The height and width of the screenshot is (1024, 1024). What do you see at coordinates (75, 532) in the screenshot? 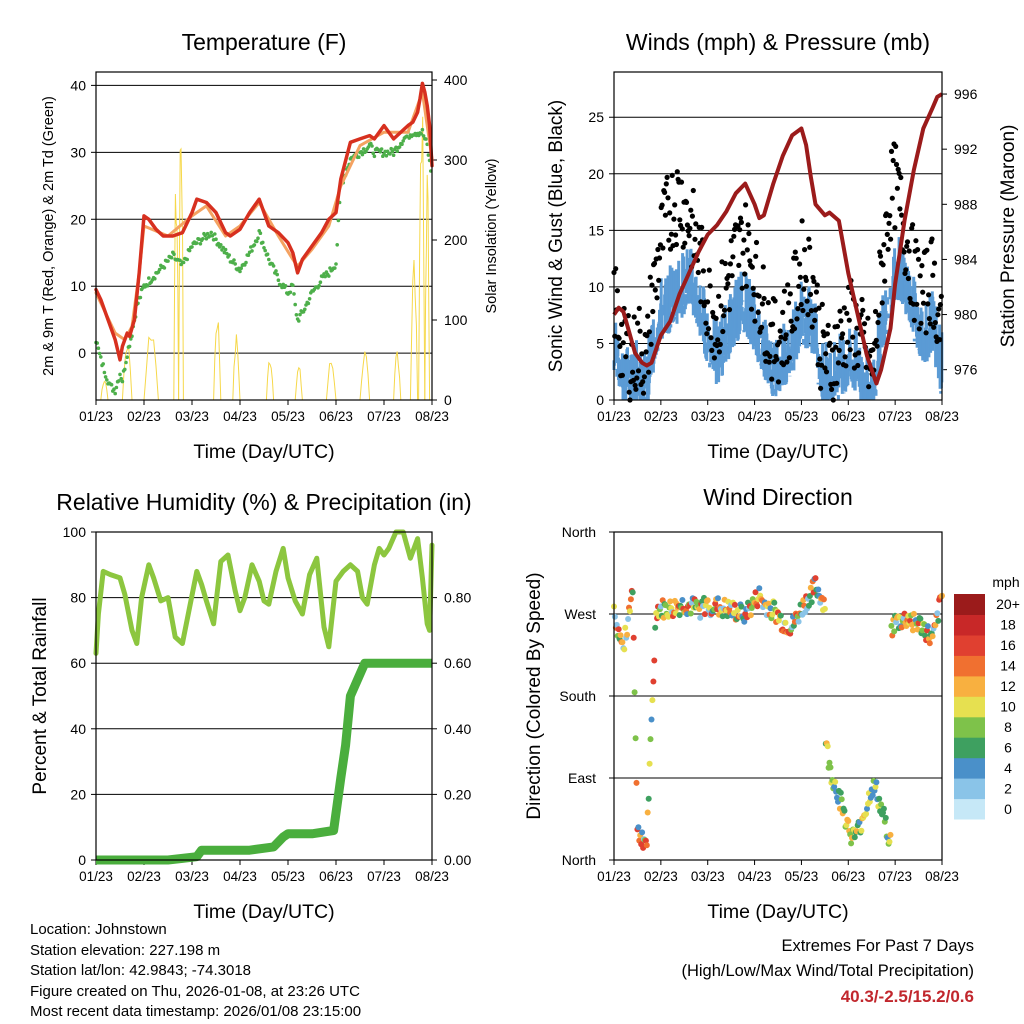
I see `y-tick-label: 100` at bounding box center [75, 532].